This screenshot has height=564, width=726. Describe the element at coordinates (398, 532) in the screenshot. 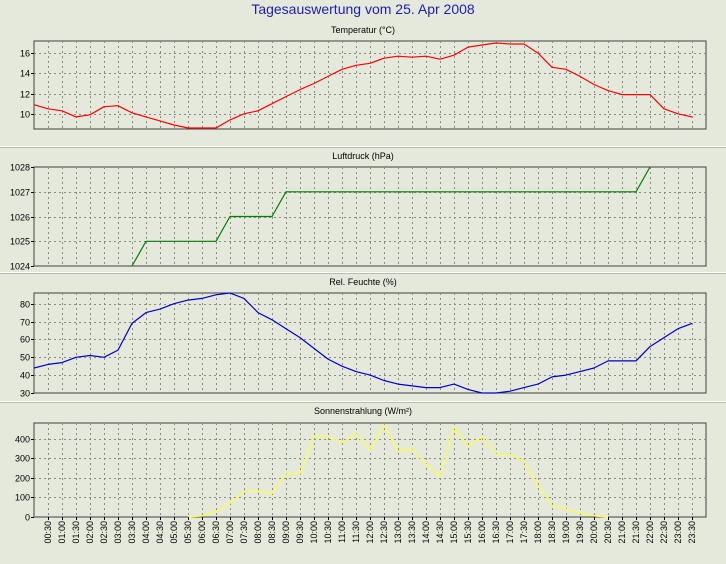

I see `x-tick-label: 13:00` at that location.